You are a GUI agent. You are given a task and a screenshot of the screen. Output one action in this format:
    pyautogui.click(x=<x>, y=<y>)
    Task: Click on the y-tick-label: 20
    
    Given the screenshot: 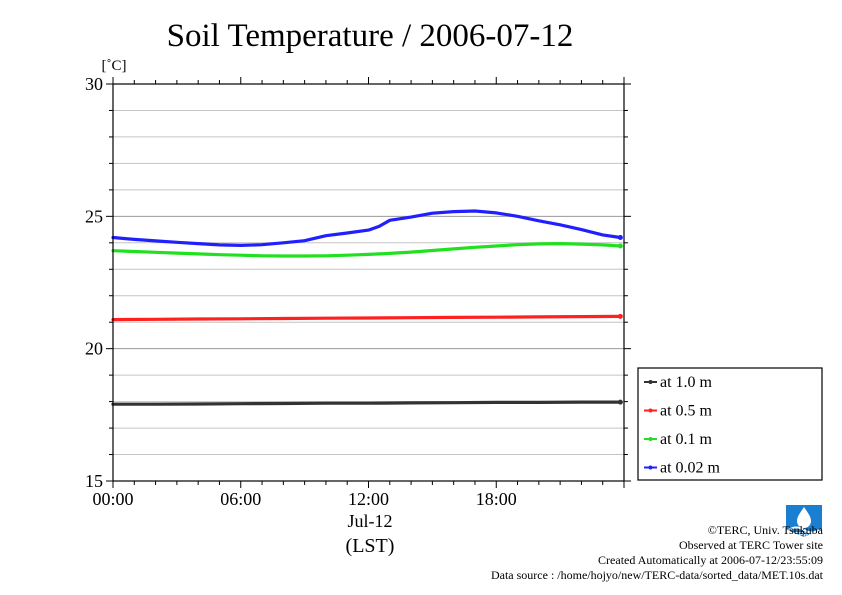 What is the action you would take?
    pyautogui.click(x=94, y=349)
    